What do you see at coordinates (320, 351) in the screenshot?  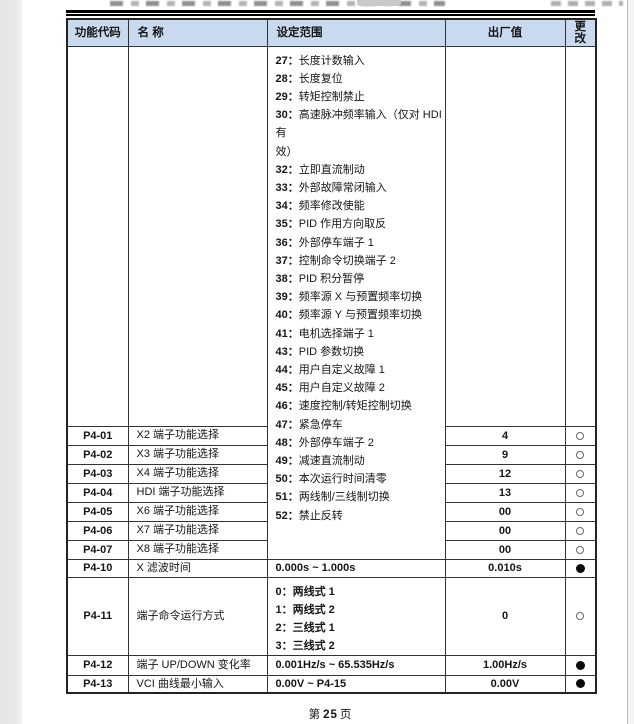 I see `range-option: 43：PID 参数切换` at bounding box center [320, 351].